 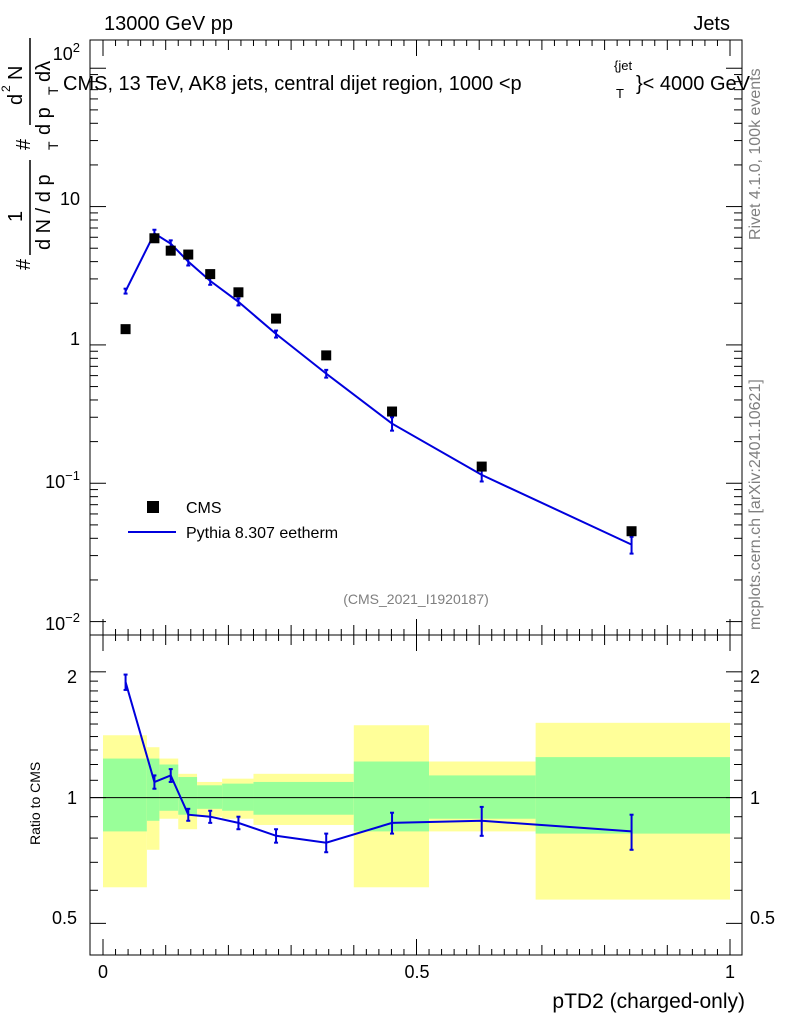 I want to click on title-jet-superscript: {jet, so click(x=623, y=65).